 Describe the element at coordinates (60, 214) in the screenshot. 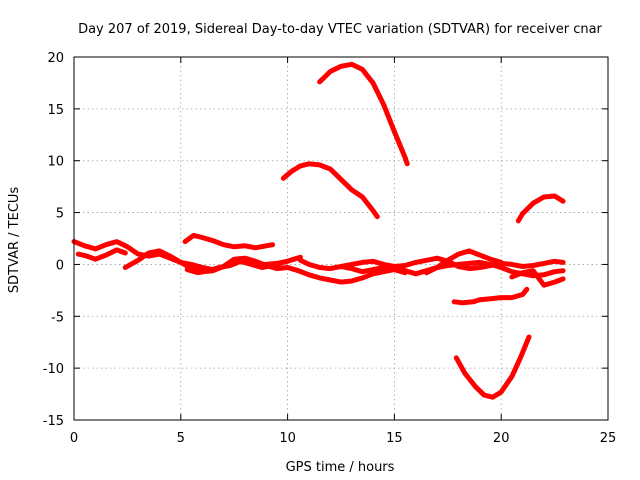

I see `y-tick-label: 5` at that location.